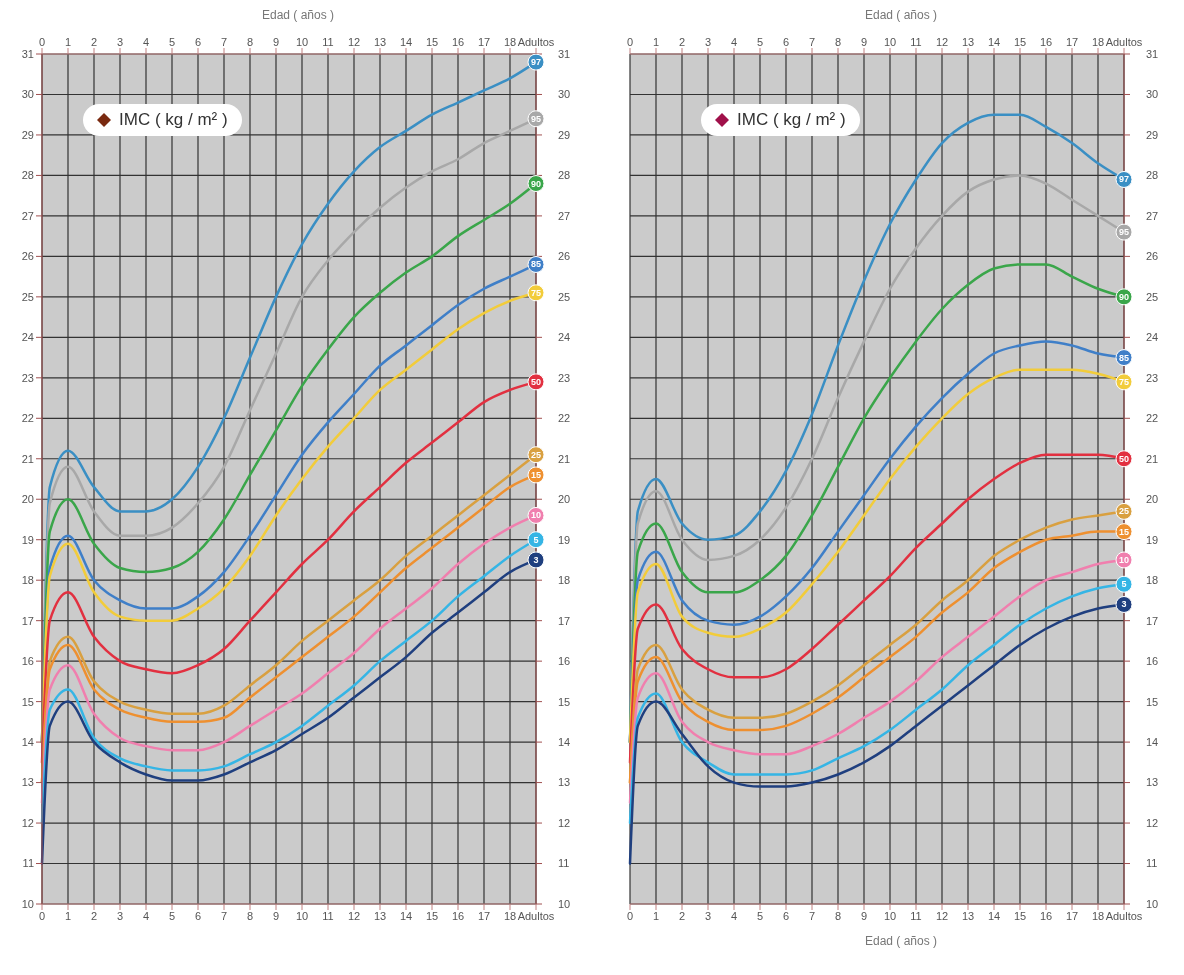 Image resolution: width=1184 pixels, height=975 pixels. What do you see at coordinates (1098, 915) in the screenshot?
I see `x-tick-label: 18` at bounding box center [1098, 915].